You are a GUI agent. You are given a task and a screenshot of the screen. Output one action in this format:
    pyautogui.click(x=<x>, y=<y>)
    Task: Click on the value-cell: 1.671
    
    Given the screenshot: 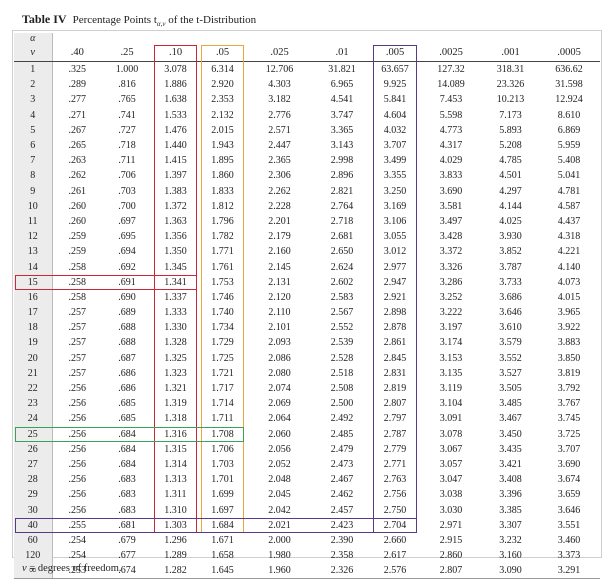 What is the action you would take?
    pyautogui.click(x=222, y=540)
    